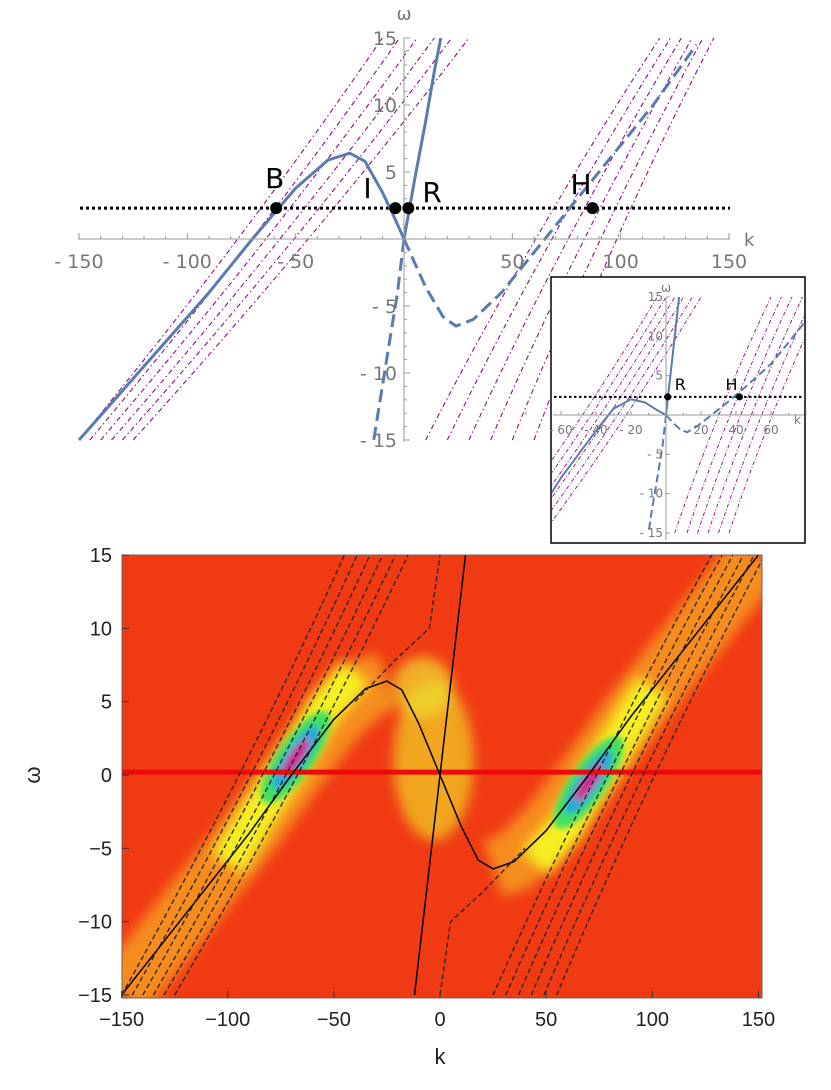  Describe the element at coordinates (274, 178) in the screenshot. I see `point-label-B: B` at that location.